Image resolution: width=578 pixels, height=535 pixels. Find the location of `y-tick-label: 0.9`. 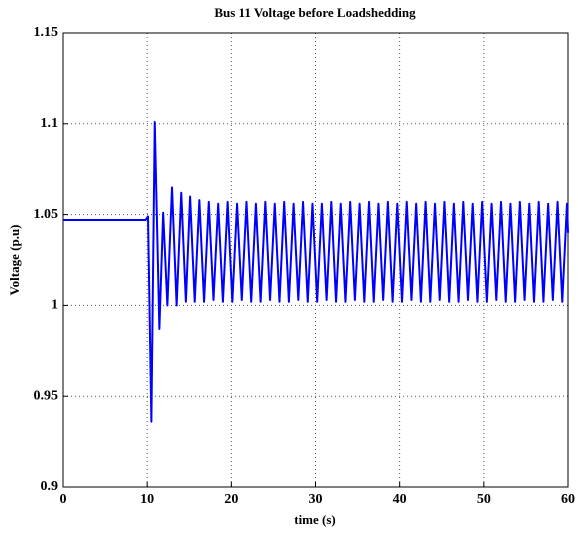

y-tick-label: 0.9 is located at coordinates (50, 486).